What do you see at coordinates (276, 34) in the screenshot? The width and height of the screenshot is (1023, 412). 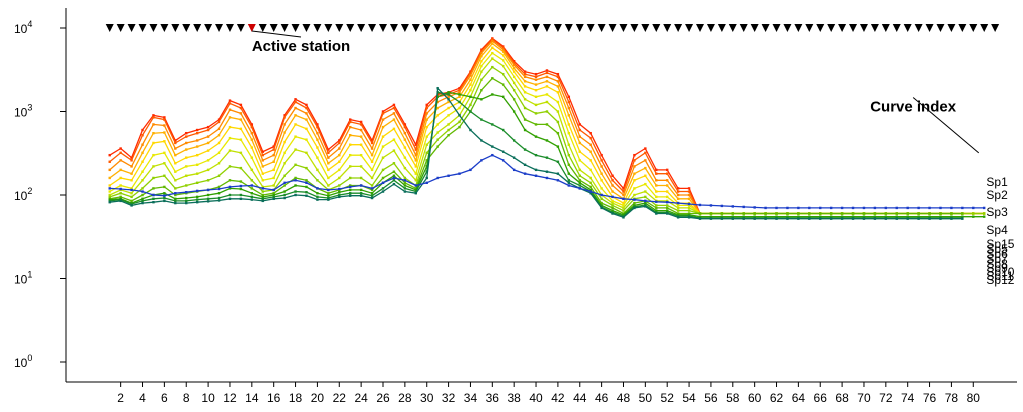 I see `annotation-leader` at bounding box center [276, 34].